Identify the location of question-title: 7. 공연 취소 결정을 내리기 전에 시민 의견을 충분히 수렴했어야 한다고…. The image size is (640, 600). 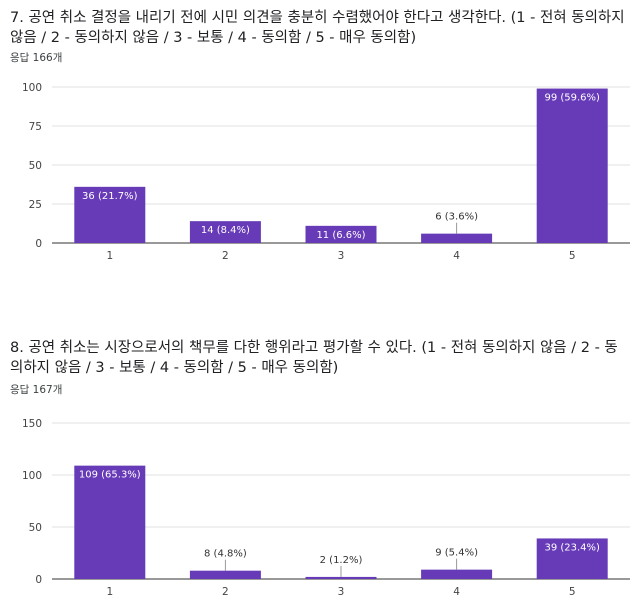
(317, 28).